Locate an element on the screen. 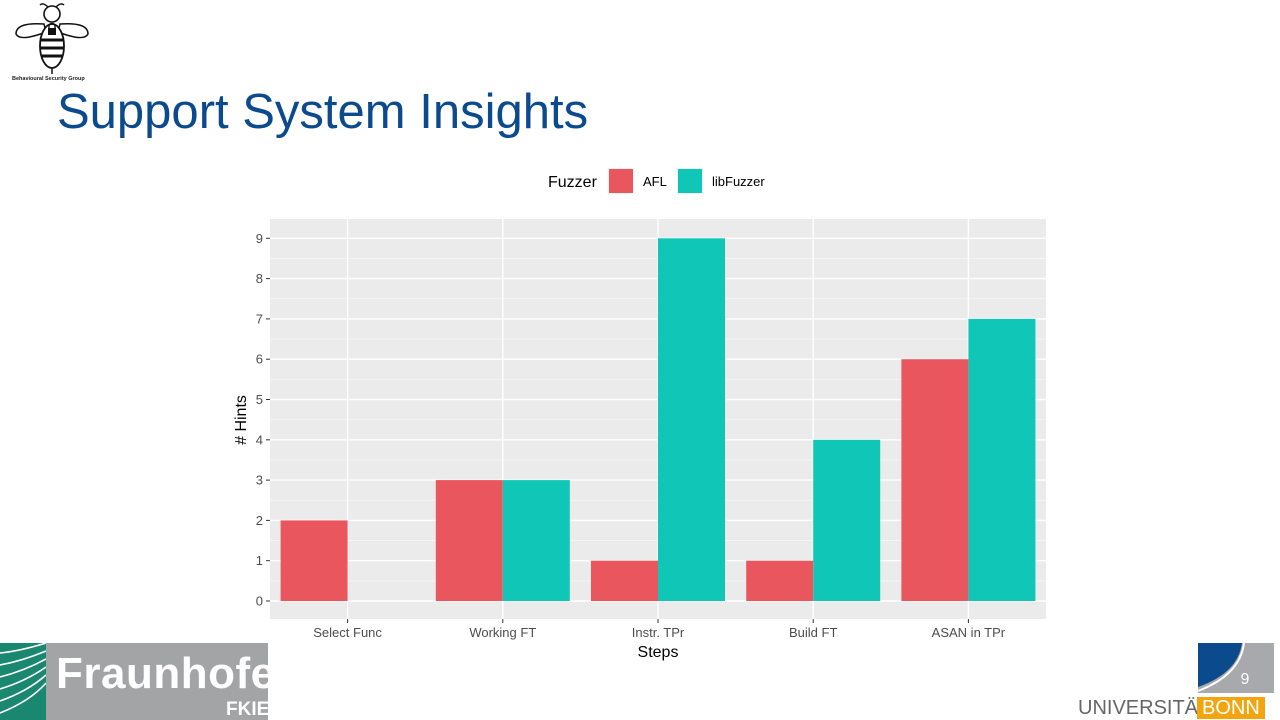 The image size is (1280, 720). y-axis-title: # Hints is located at coordinates (241, 420).